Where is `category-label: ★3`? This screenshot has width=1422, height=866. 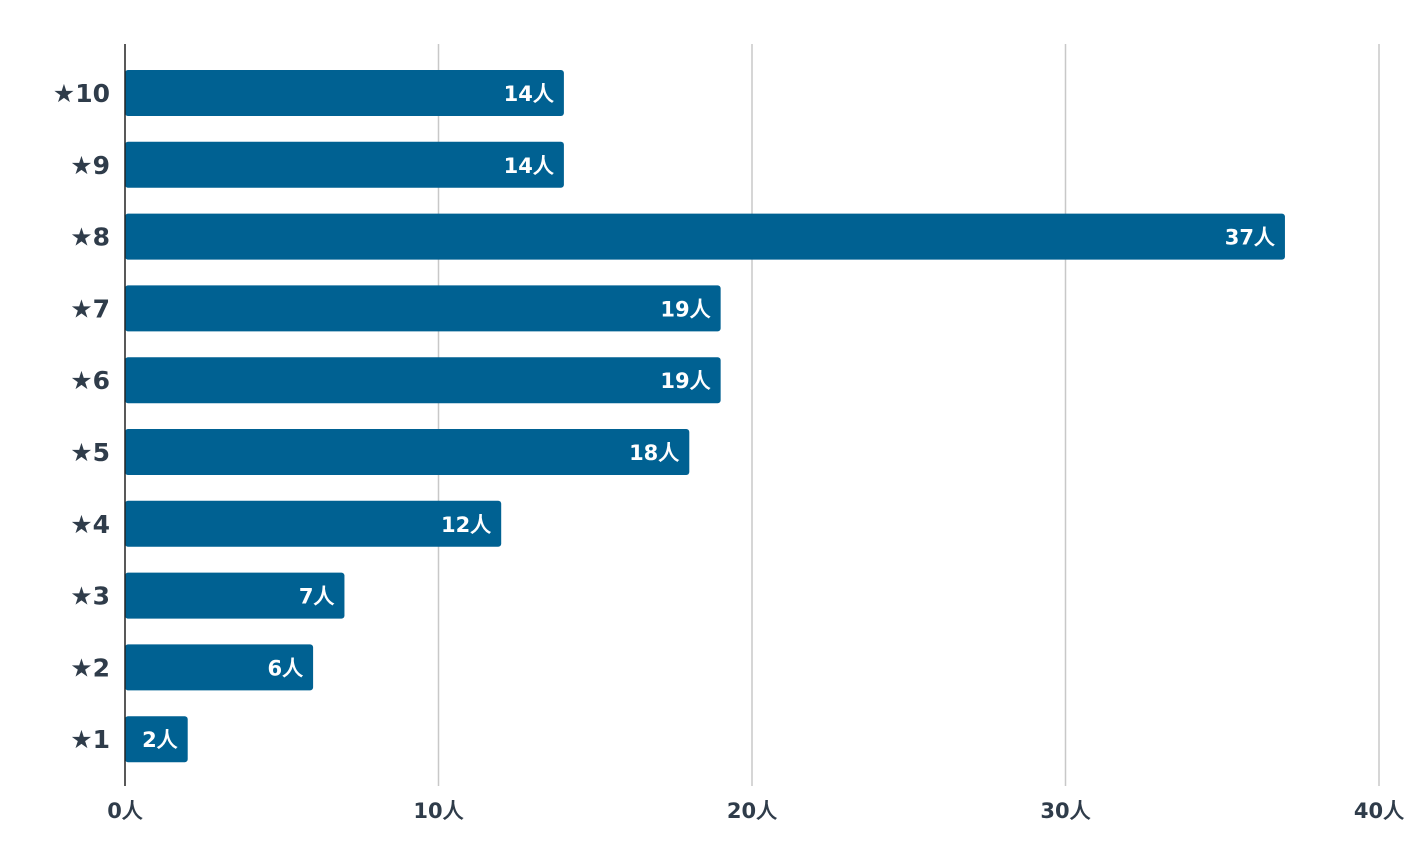
category-label: ★3 is located at coordinates (90, 596).